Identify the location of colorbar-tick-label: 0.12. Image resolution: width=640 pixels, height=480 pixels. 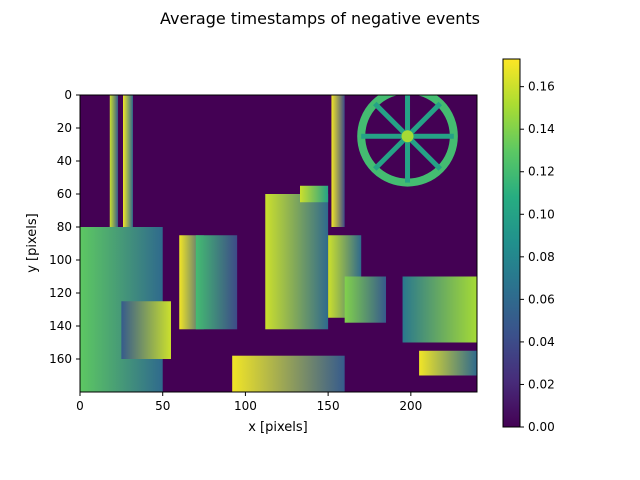
(541, 172).